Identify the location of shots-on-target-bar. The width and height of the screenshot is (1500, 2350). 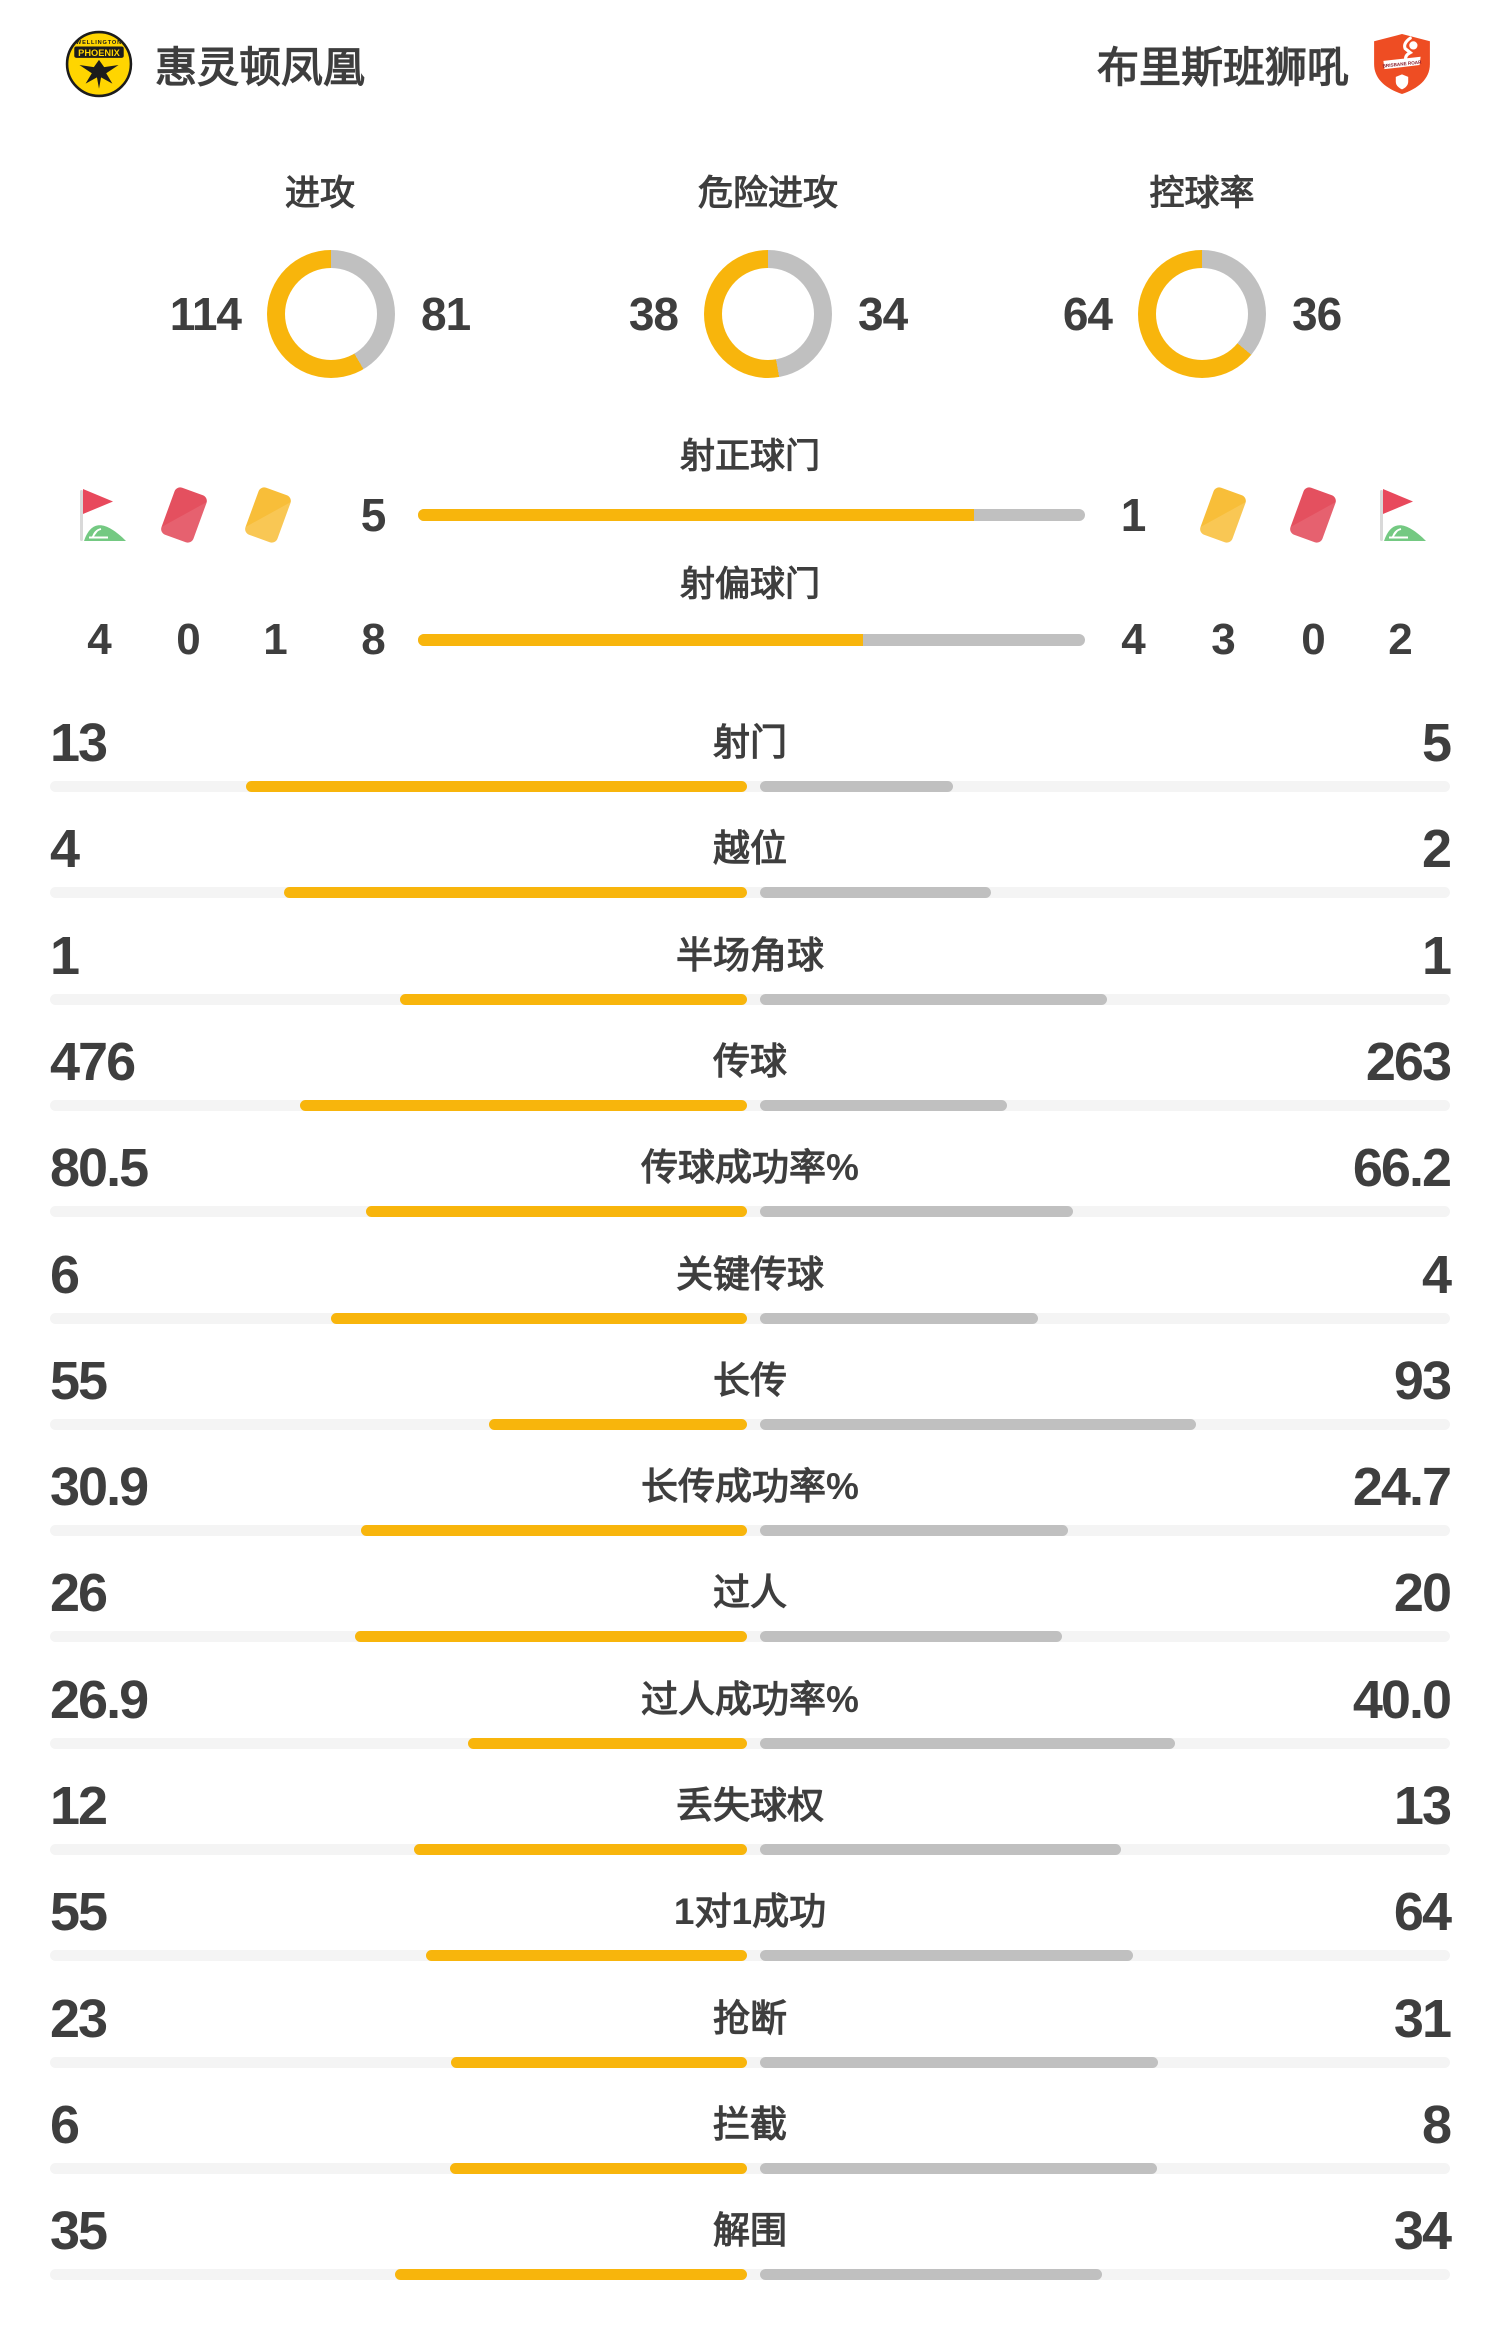
(751, 515).